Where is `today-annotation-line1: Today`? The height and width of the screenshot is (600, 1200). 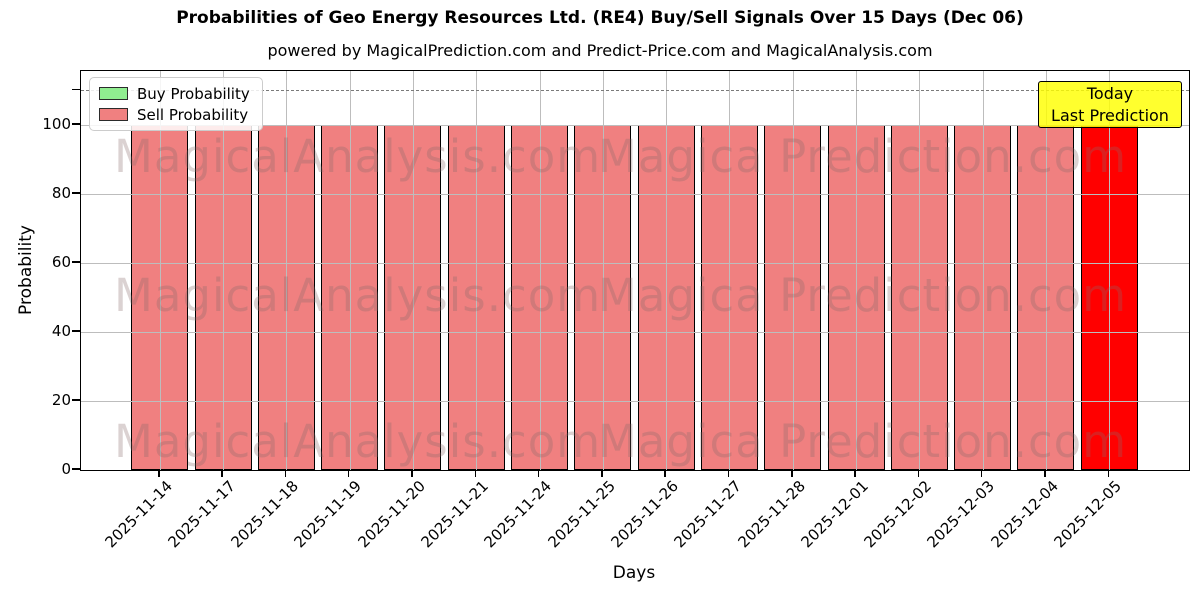
today-annotation-line1: Today is located at coordinates (1110, 93).